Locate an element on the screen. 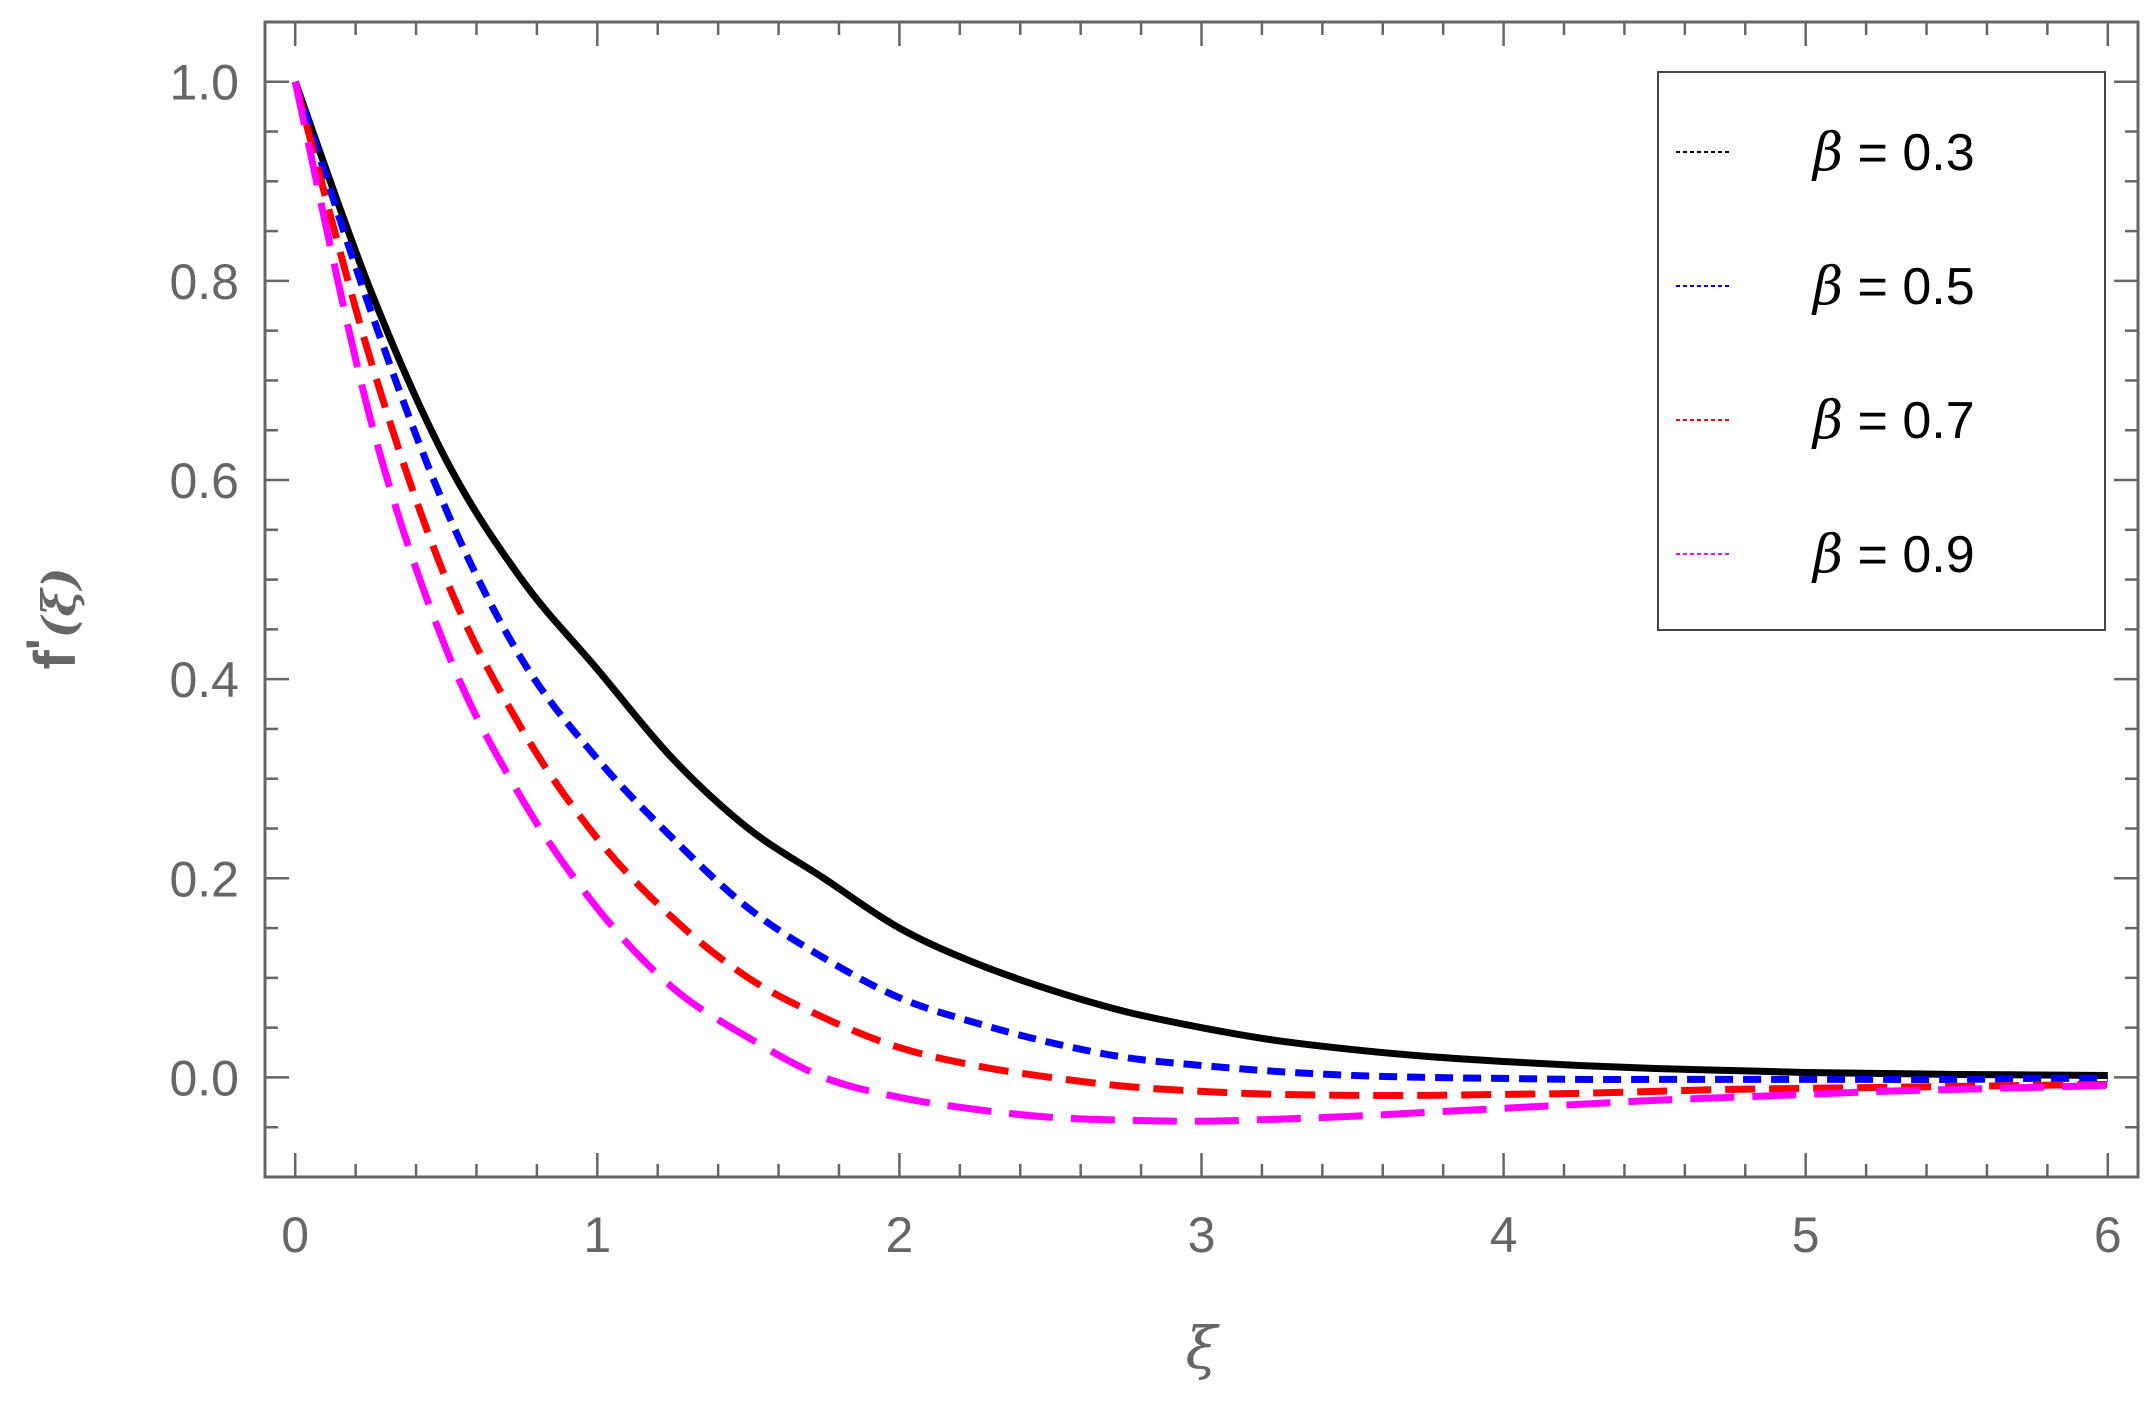  legend-box is located at coordinates (1881, 351).